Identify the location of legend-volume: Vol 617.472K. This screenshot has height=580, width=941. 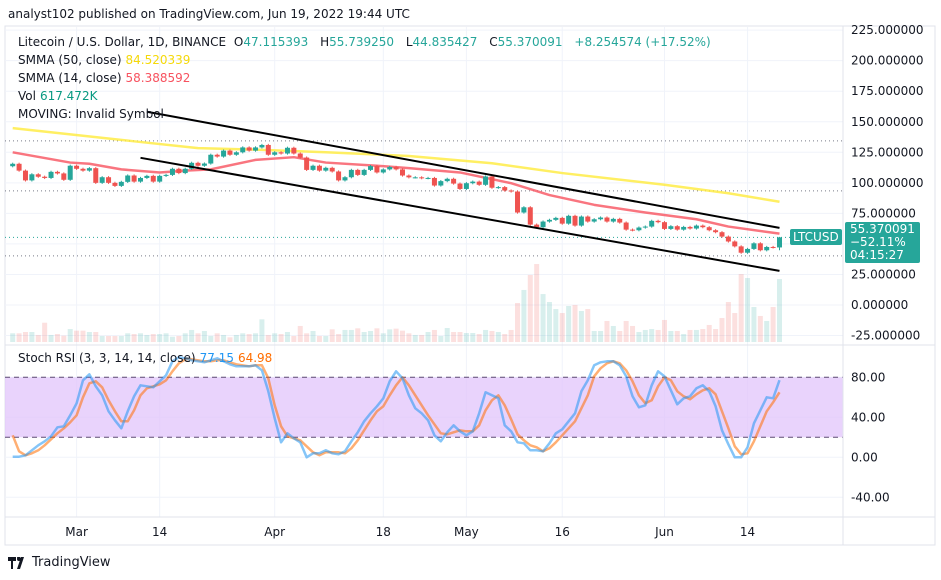
(58, 96).